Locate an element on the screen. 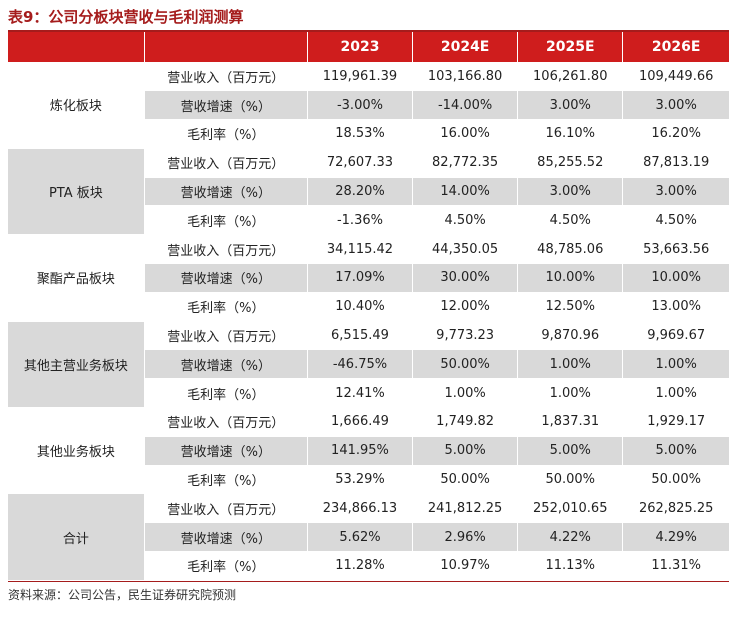 Image resolution: width=745 pixels, height=617 pixels. table-row: 毛利率（%） 53.29% 50.00% 50.00% 50.00% is located at coordinates (368, 480).